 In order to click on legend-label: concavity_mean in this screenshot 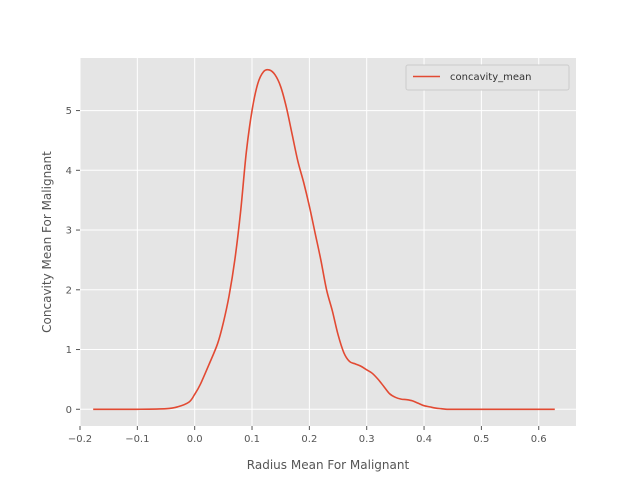, I will do `click(490, 77)`.